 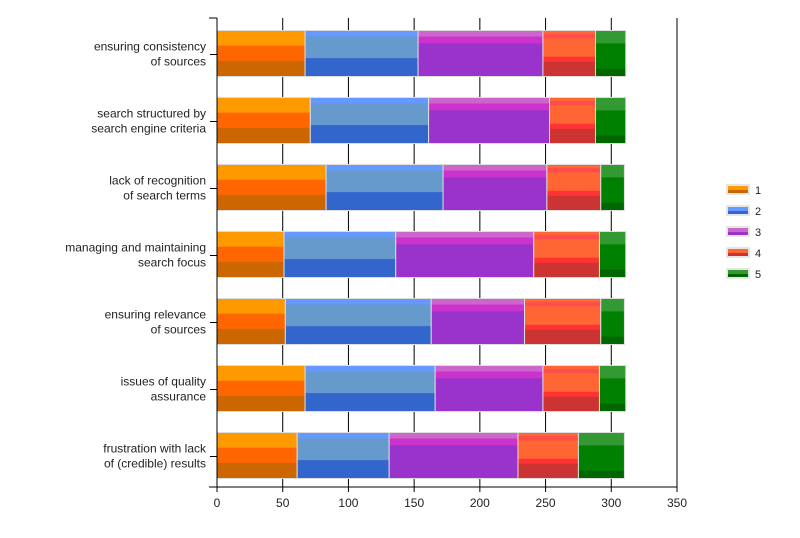 I want to click on legend-label: 2, so click(x=758, y=212).